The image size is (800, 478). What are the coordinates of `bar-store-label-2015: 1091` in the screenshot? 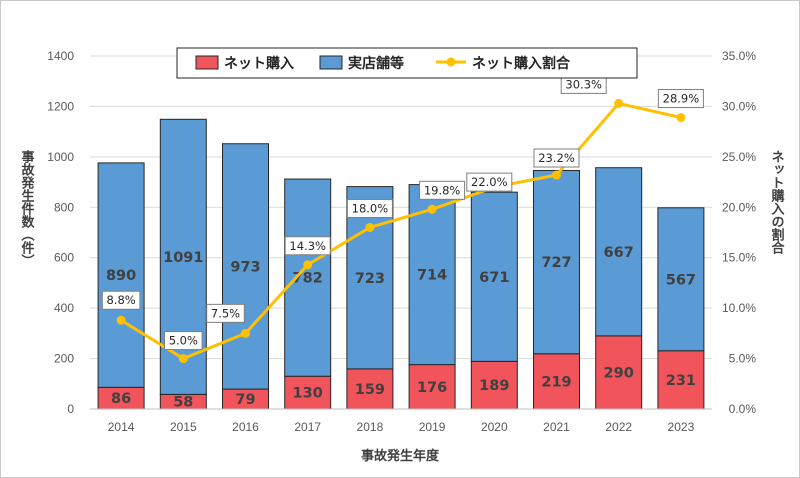 It's located at (183, 258).